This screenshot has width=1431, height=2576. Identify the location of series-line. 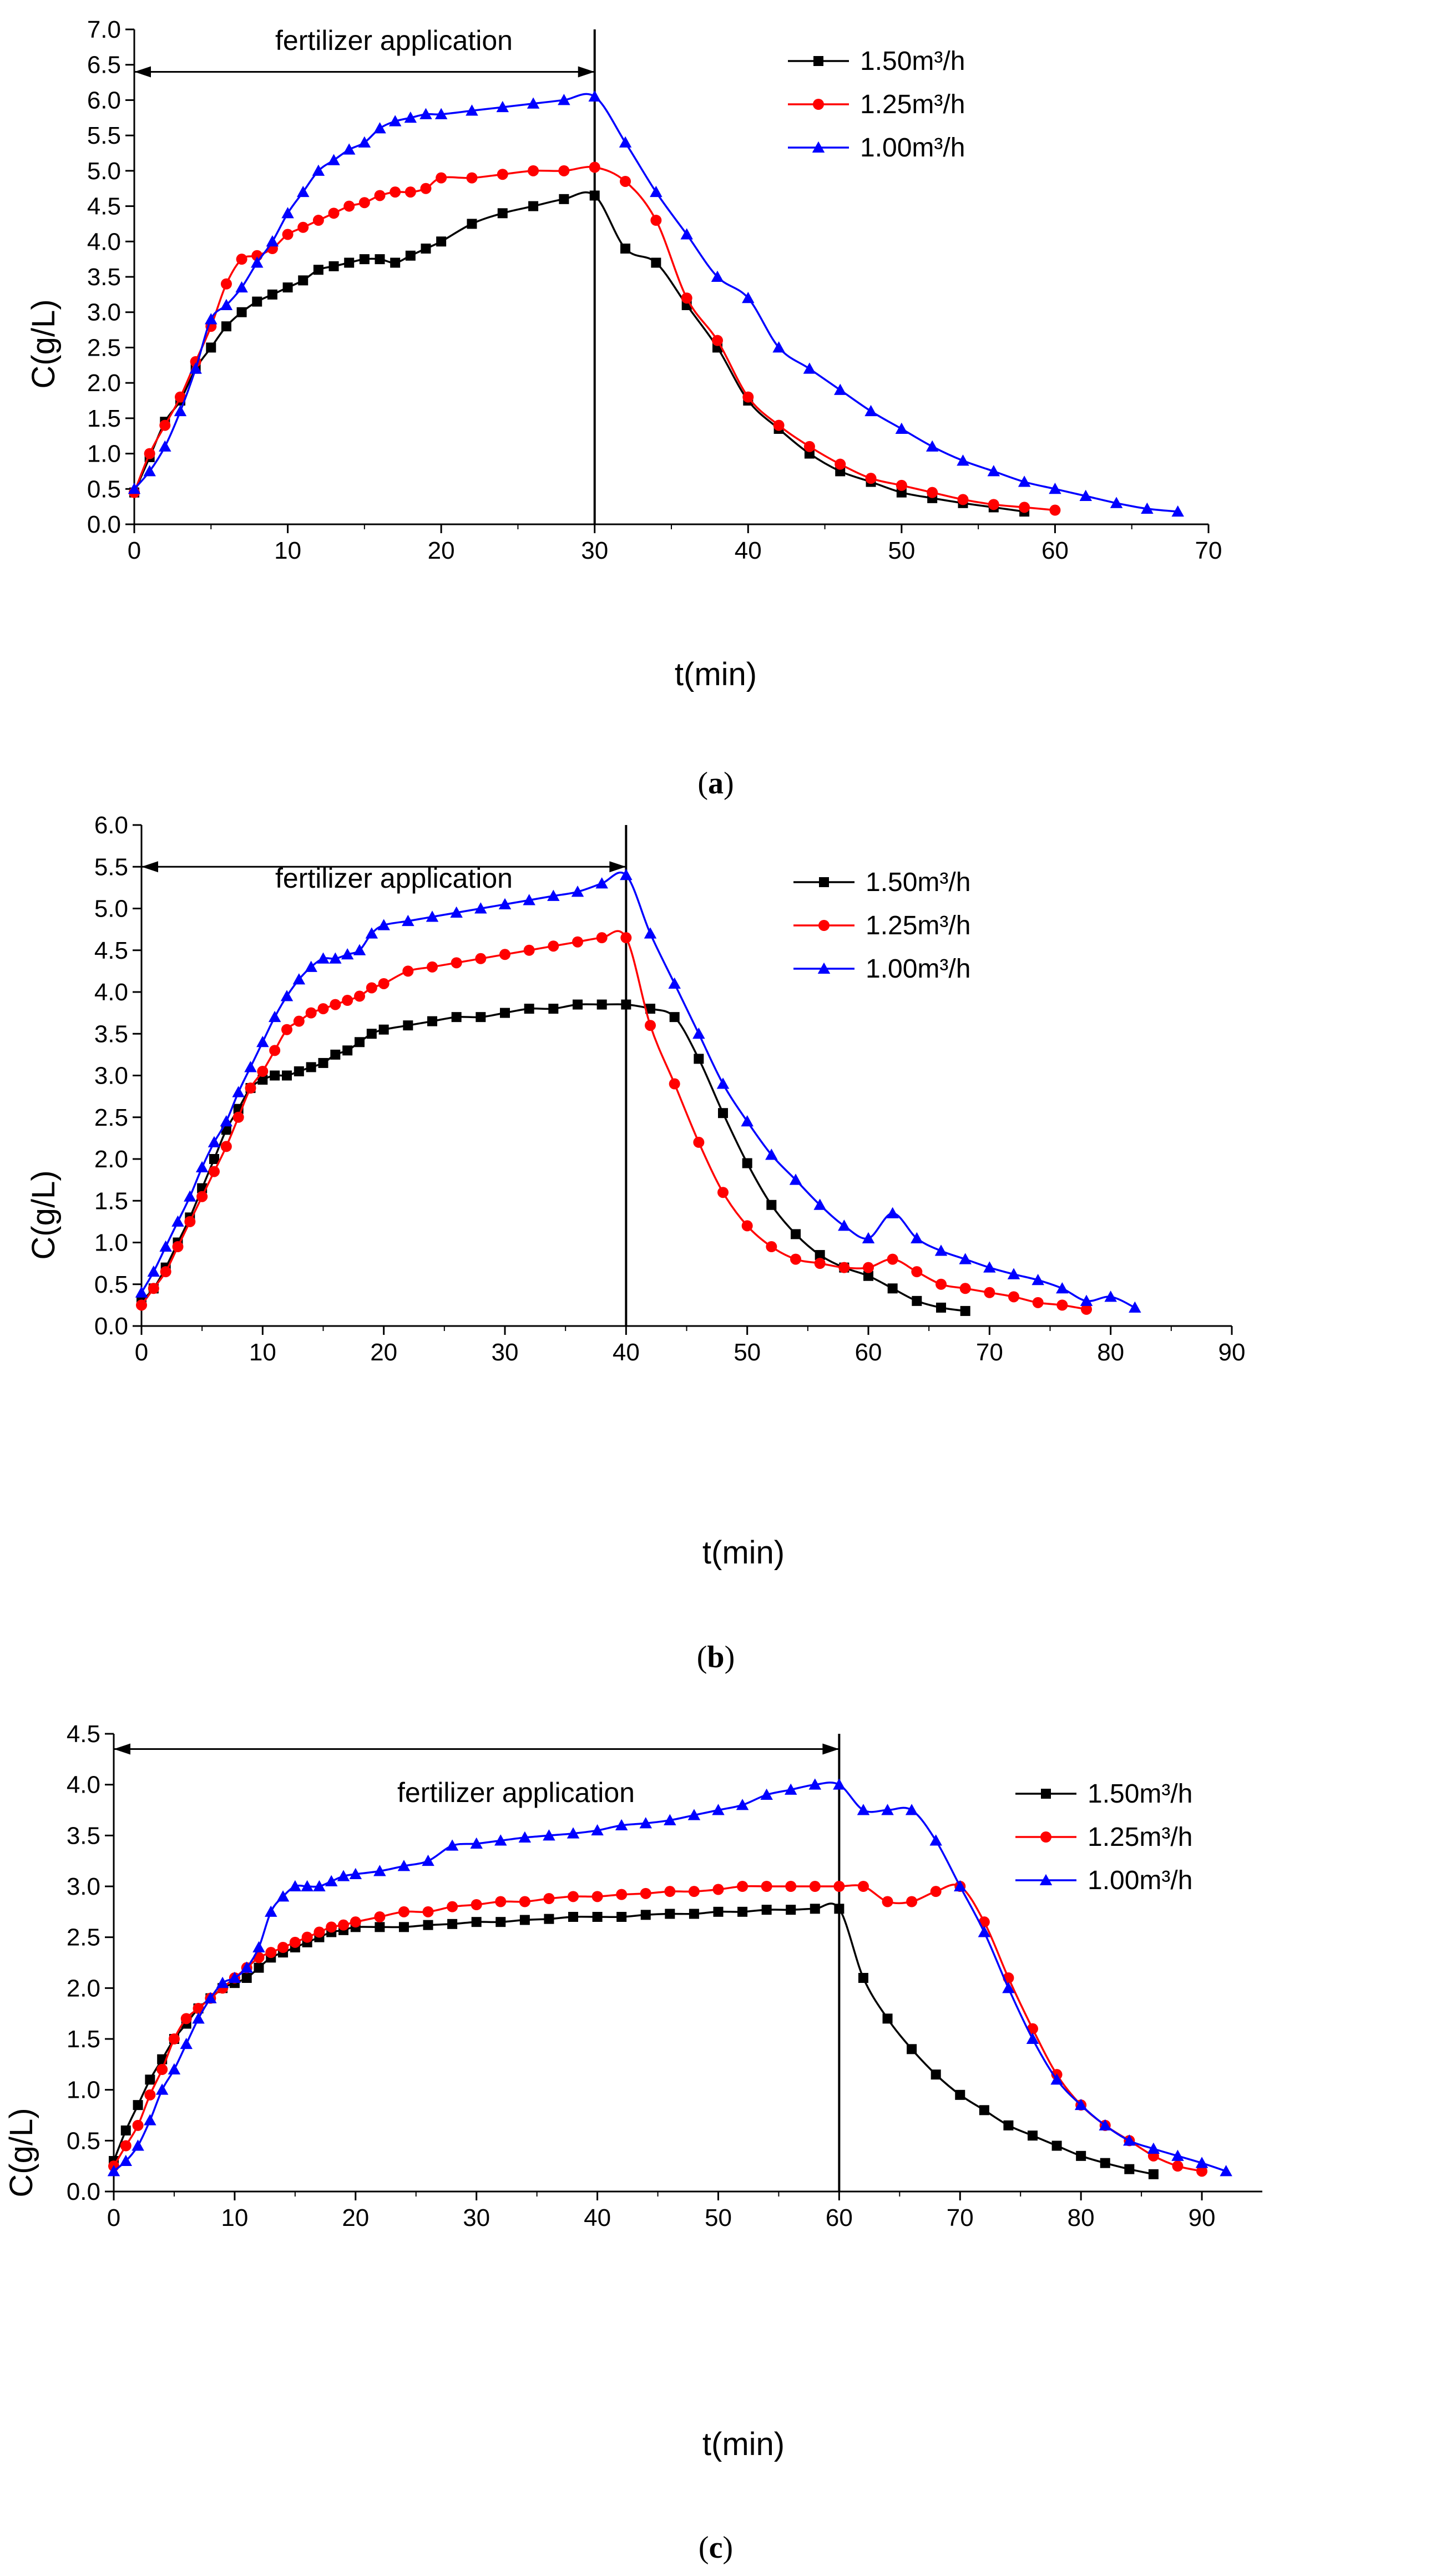
(579, 352).